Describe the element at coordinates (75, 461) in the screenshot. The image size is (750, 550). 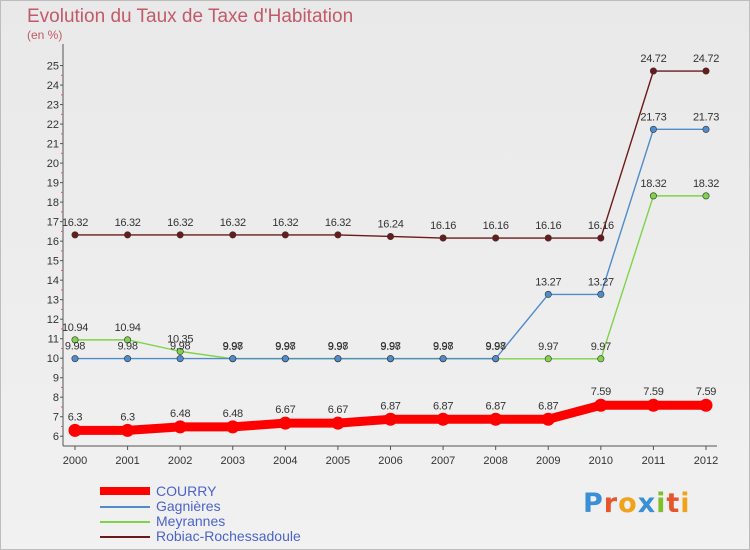
I see `x-tick-label: 2000` at that location.